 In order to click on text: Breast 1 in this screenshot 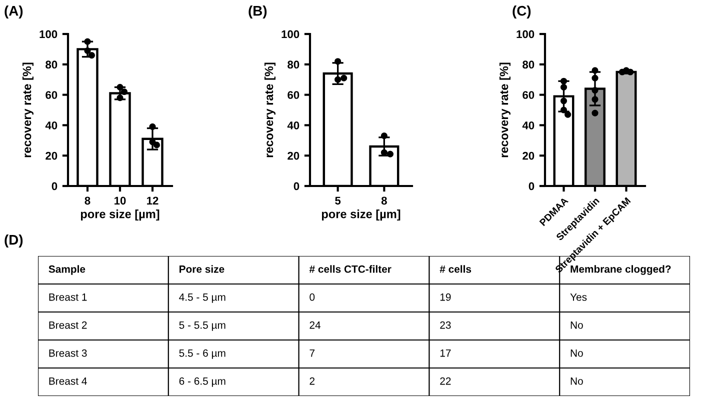, I will do `click(68, 297)`.